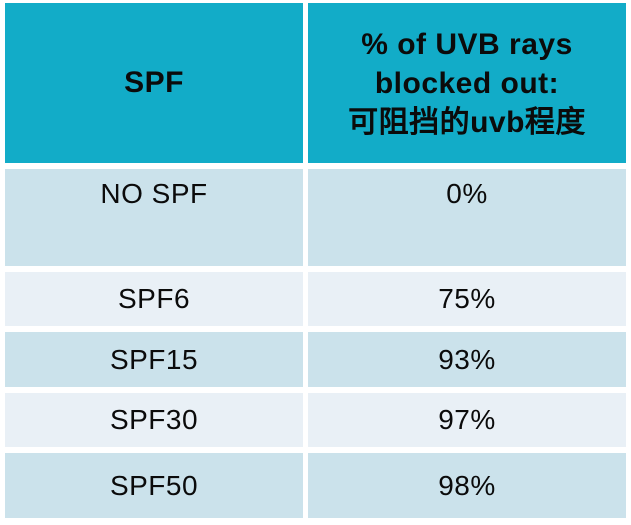 This screenshot has height=525, width=631. What do you see at coordinates (467, 217) in the screenshot?
I see `blocked-cell: 0%` at bounding box center [467, 217].